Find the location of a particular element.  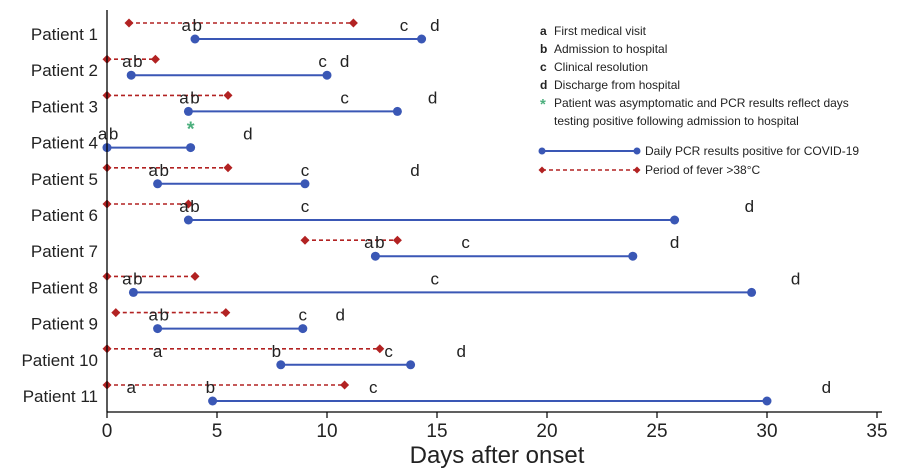

legend-key-b: b is located at coordinates (543, 49).